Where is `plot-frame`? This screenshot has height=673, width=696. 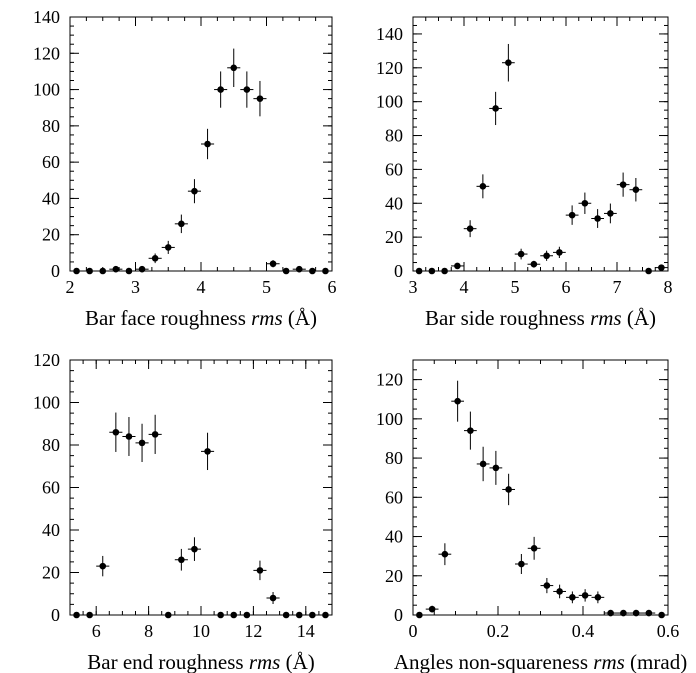
plot-frame is located at coordinates (540, 487).